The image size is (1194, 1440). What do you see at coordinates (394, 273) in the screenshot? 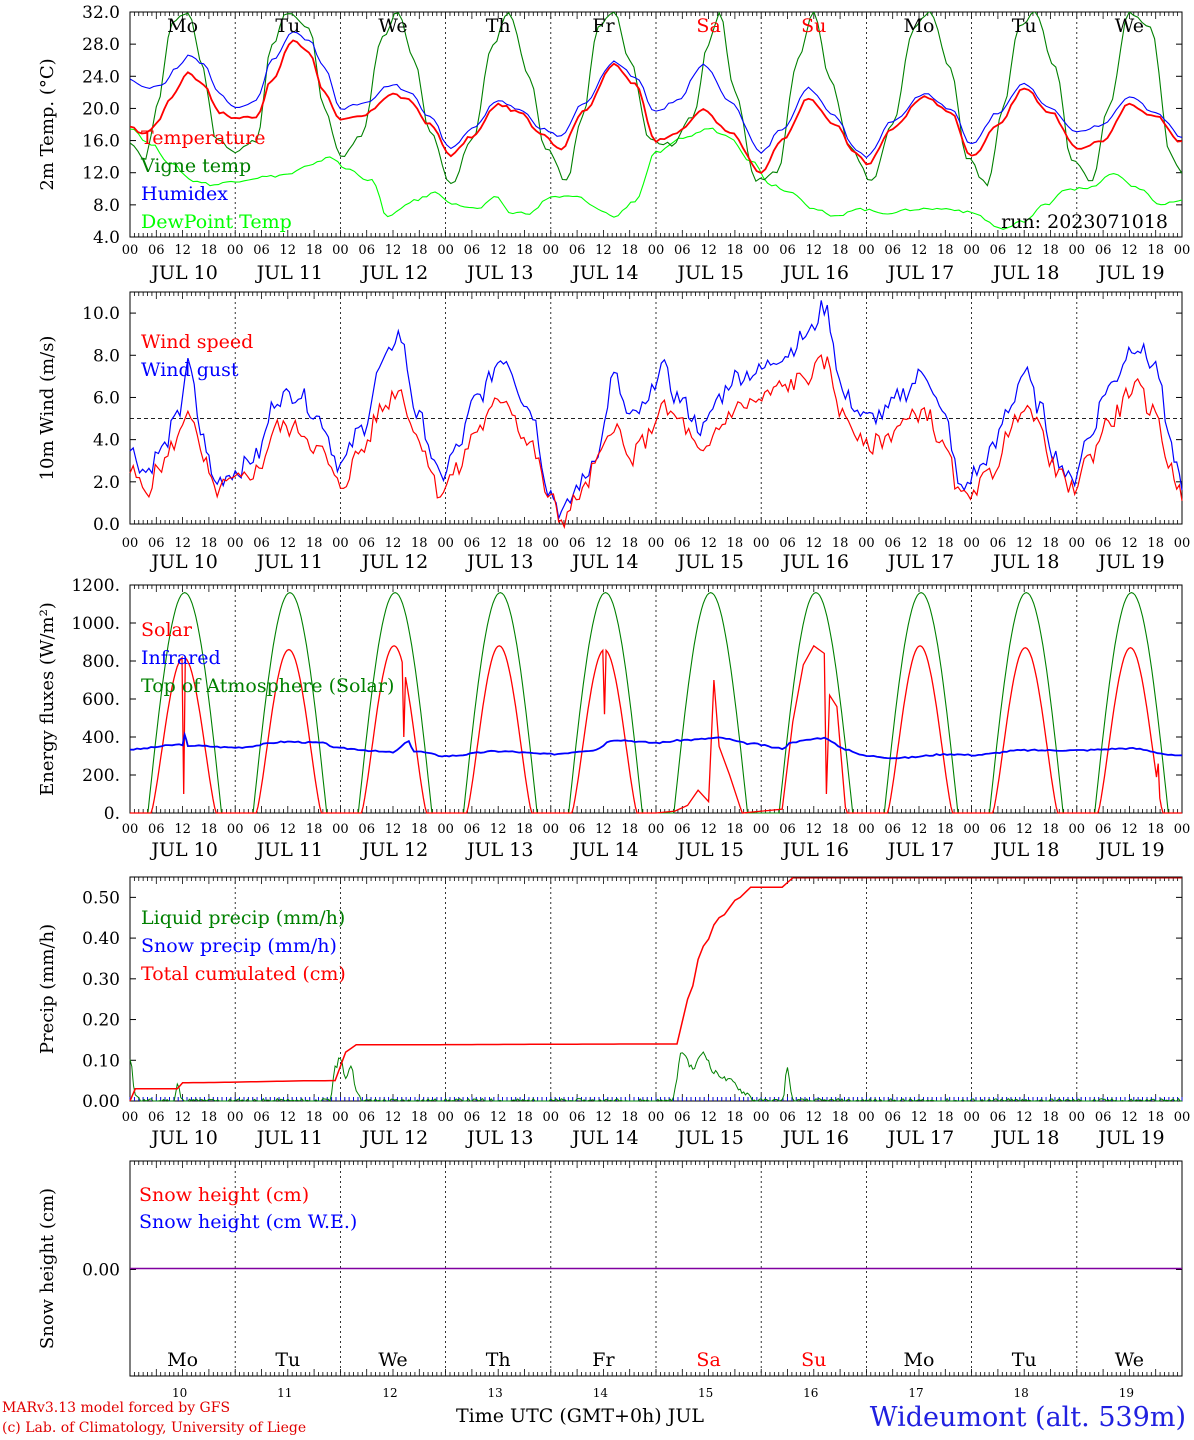
I see `date-label: JUL 12` at bounding box center [394, 273].